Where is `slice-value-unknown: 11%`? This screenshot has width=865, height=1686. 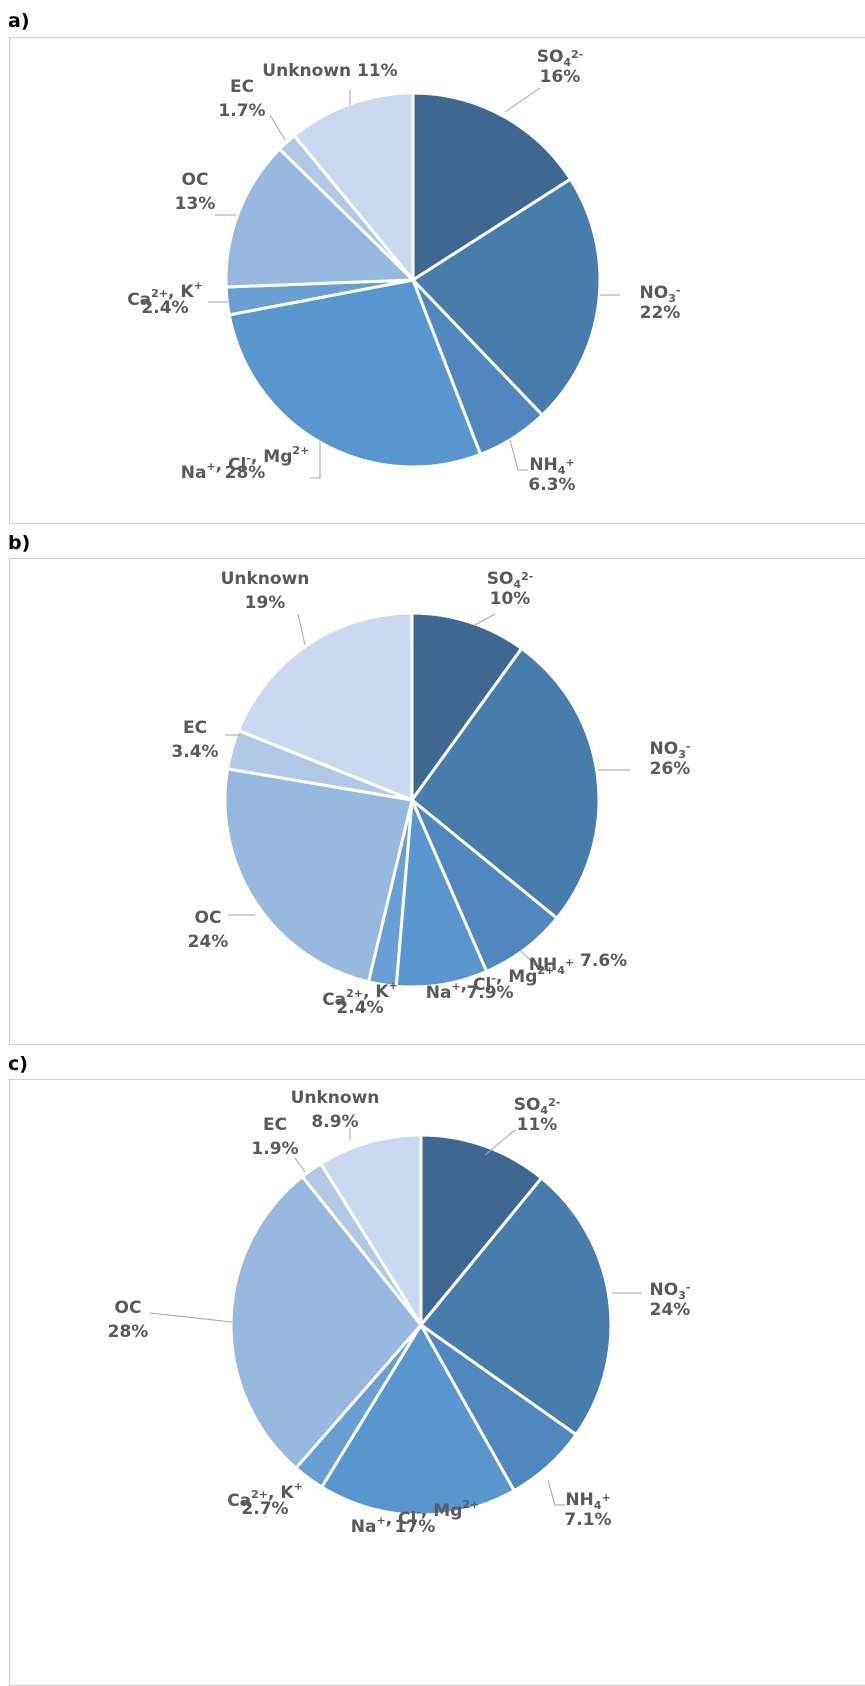
slice-value-unknown: 11% is located at coordinates (374, 71).